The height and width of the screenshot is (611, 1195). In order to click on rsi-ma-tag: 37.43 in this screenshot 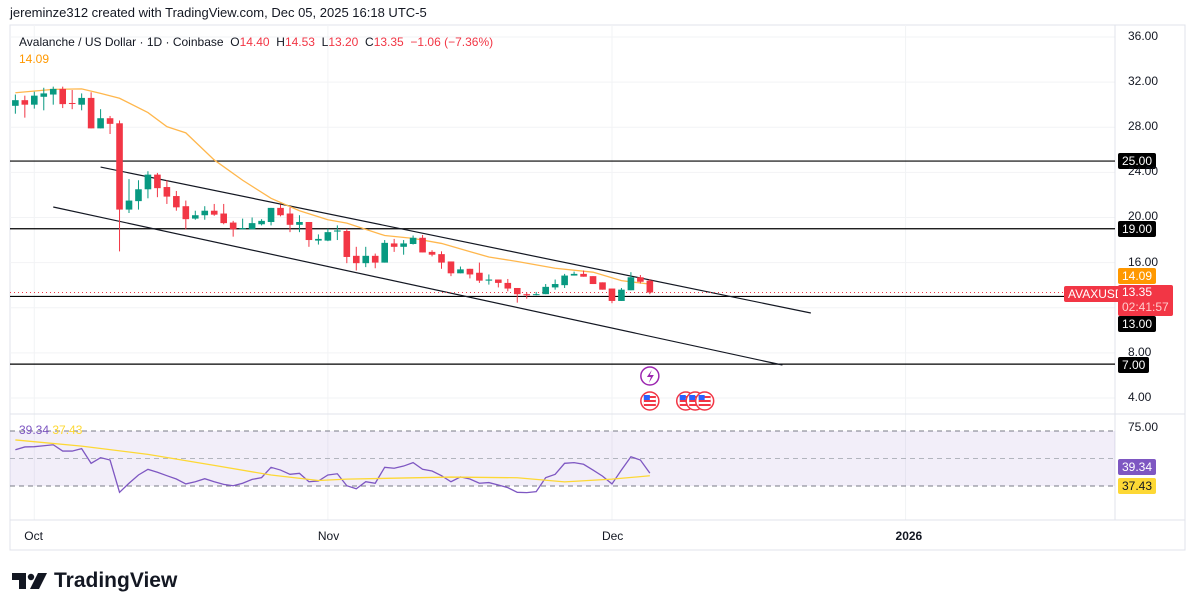, I will do `click(1137, 486)`.